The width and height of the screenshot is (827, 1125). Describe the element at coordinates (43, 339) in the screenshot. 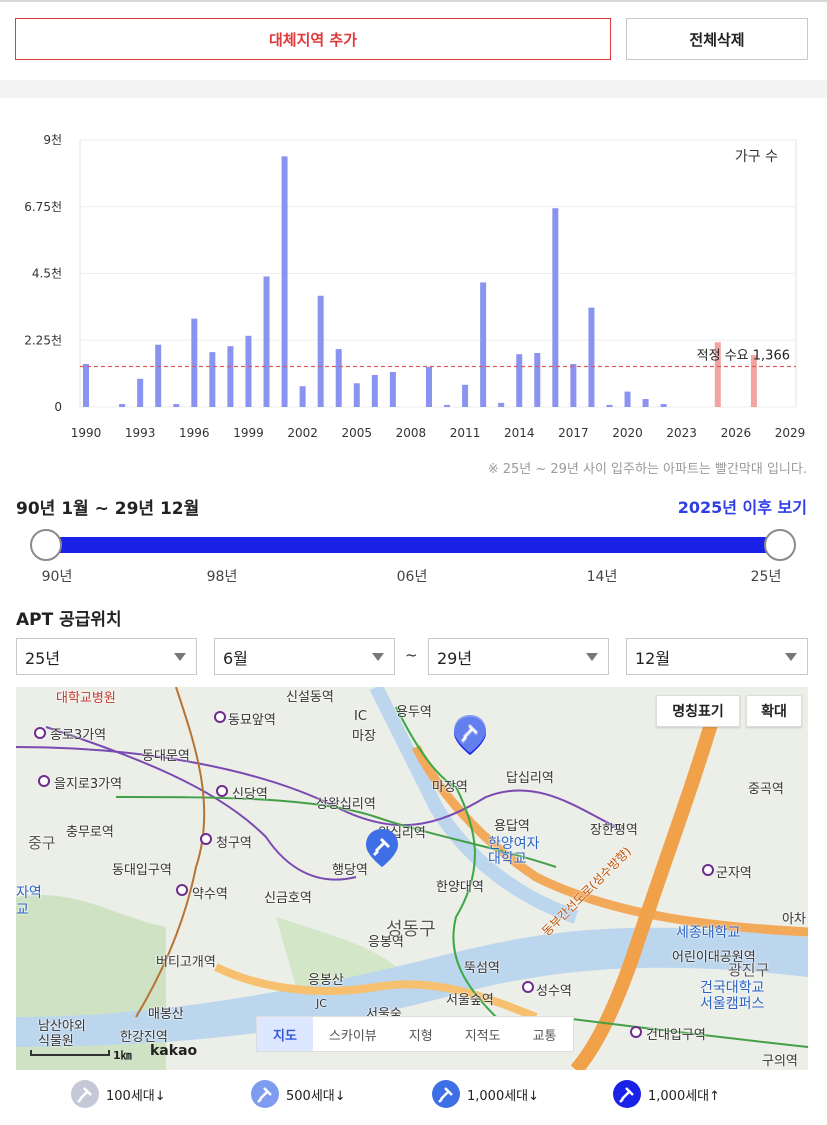

I see `y-tick-label: 2.25천` at that location.